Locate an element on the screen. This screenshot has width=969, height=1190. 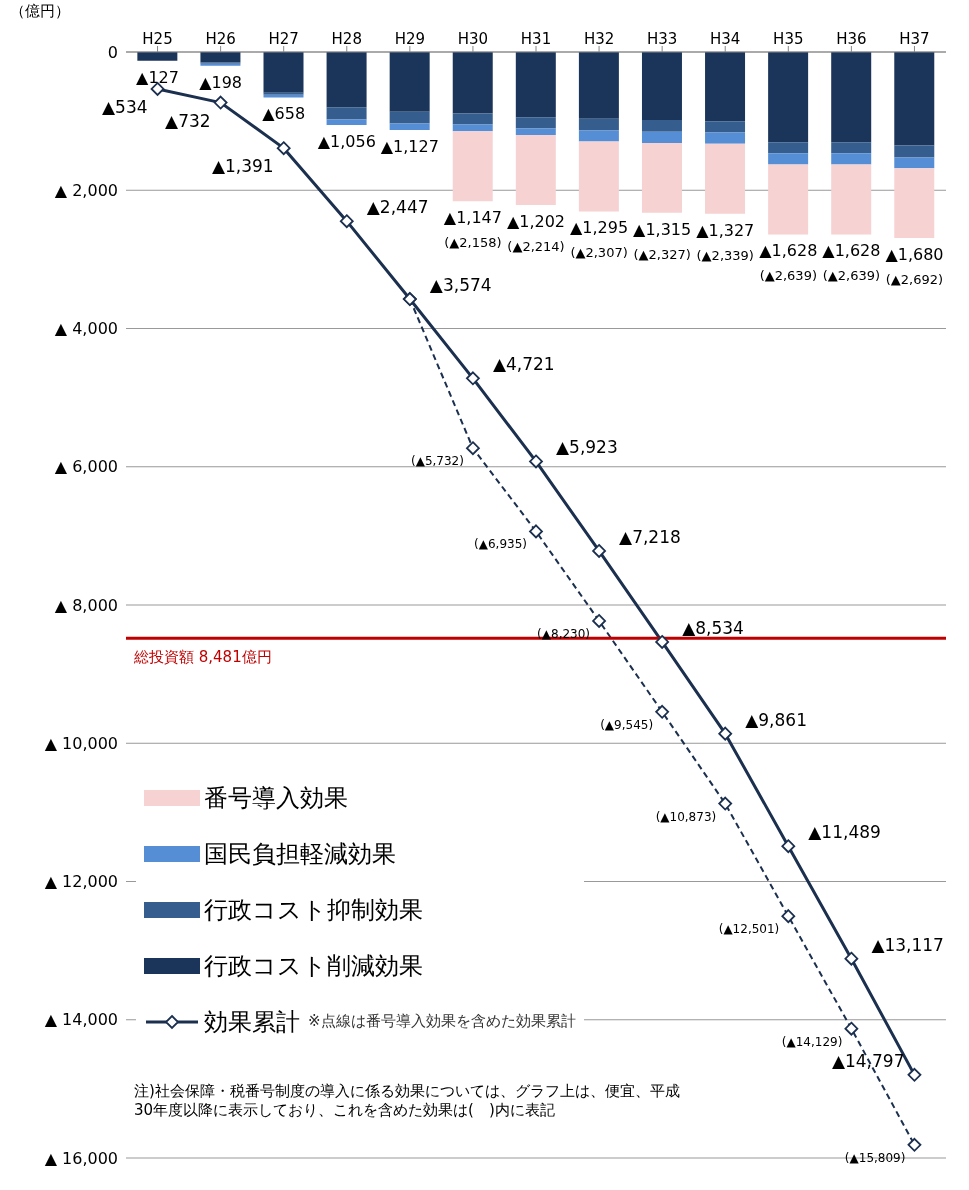
y-tick-label: ▲ 12,000 is located at coordinates (81, 882).